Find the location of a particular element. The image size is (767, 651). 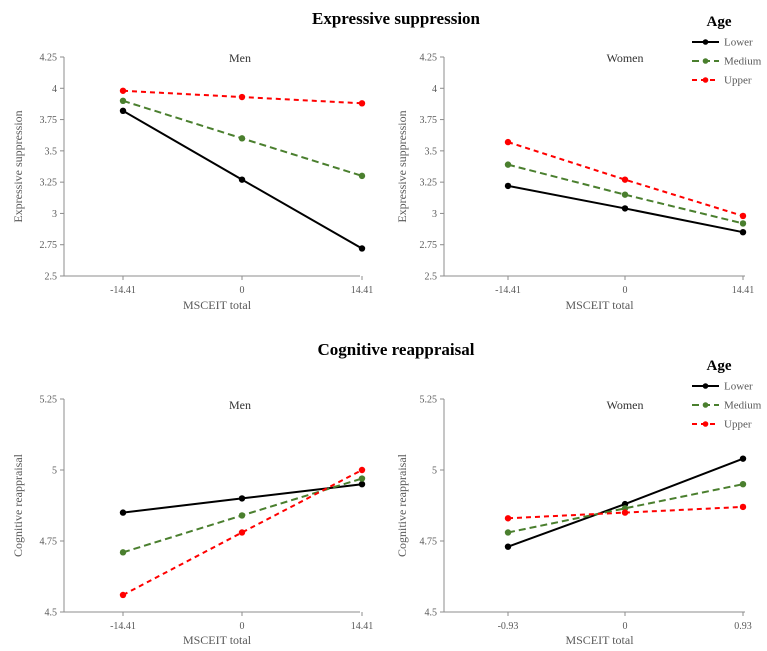

y-tick-label: 2.5 is located at coordinates (51, 277).